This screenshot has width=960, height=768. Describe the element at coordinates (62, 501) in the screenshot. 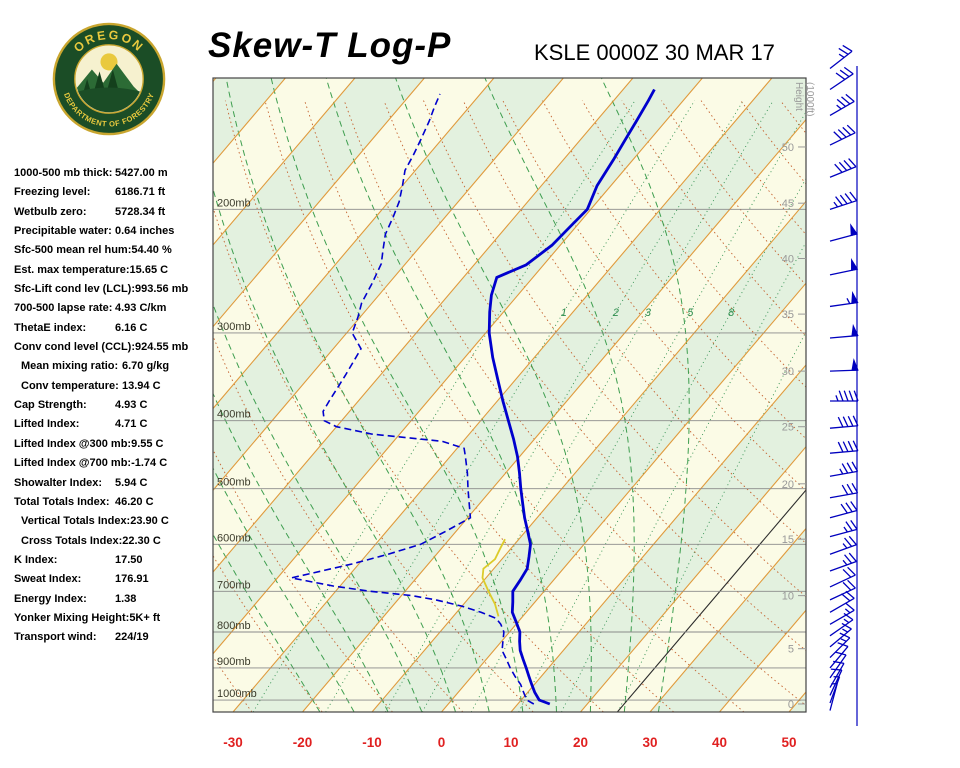

I see `stat-label: Total Totals Index:` at that location.